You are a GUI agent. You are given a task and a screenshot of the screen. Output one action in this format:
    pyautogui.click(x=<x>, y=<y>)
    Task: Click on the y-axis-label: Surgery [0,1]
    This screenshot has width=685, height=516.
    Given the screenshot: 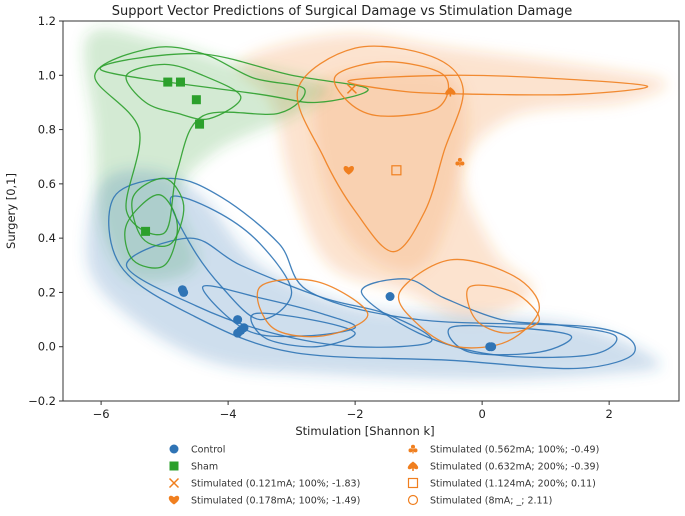 What is the action you would take?
    pyautogui.click(x=11, y=211)
    